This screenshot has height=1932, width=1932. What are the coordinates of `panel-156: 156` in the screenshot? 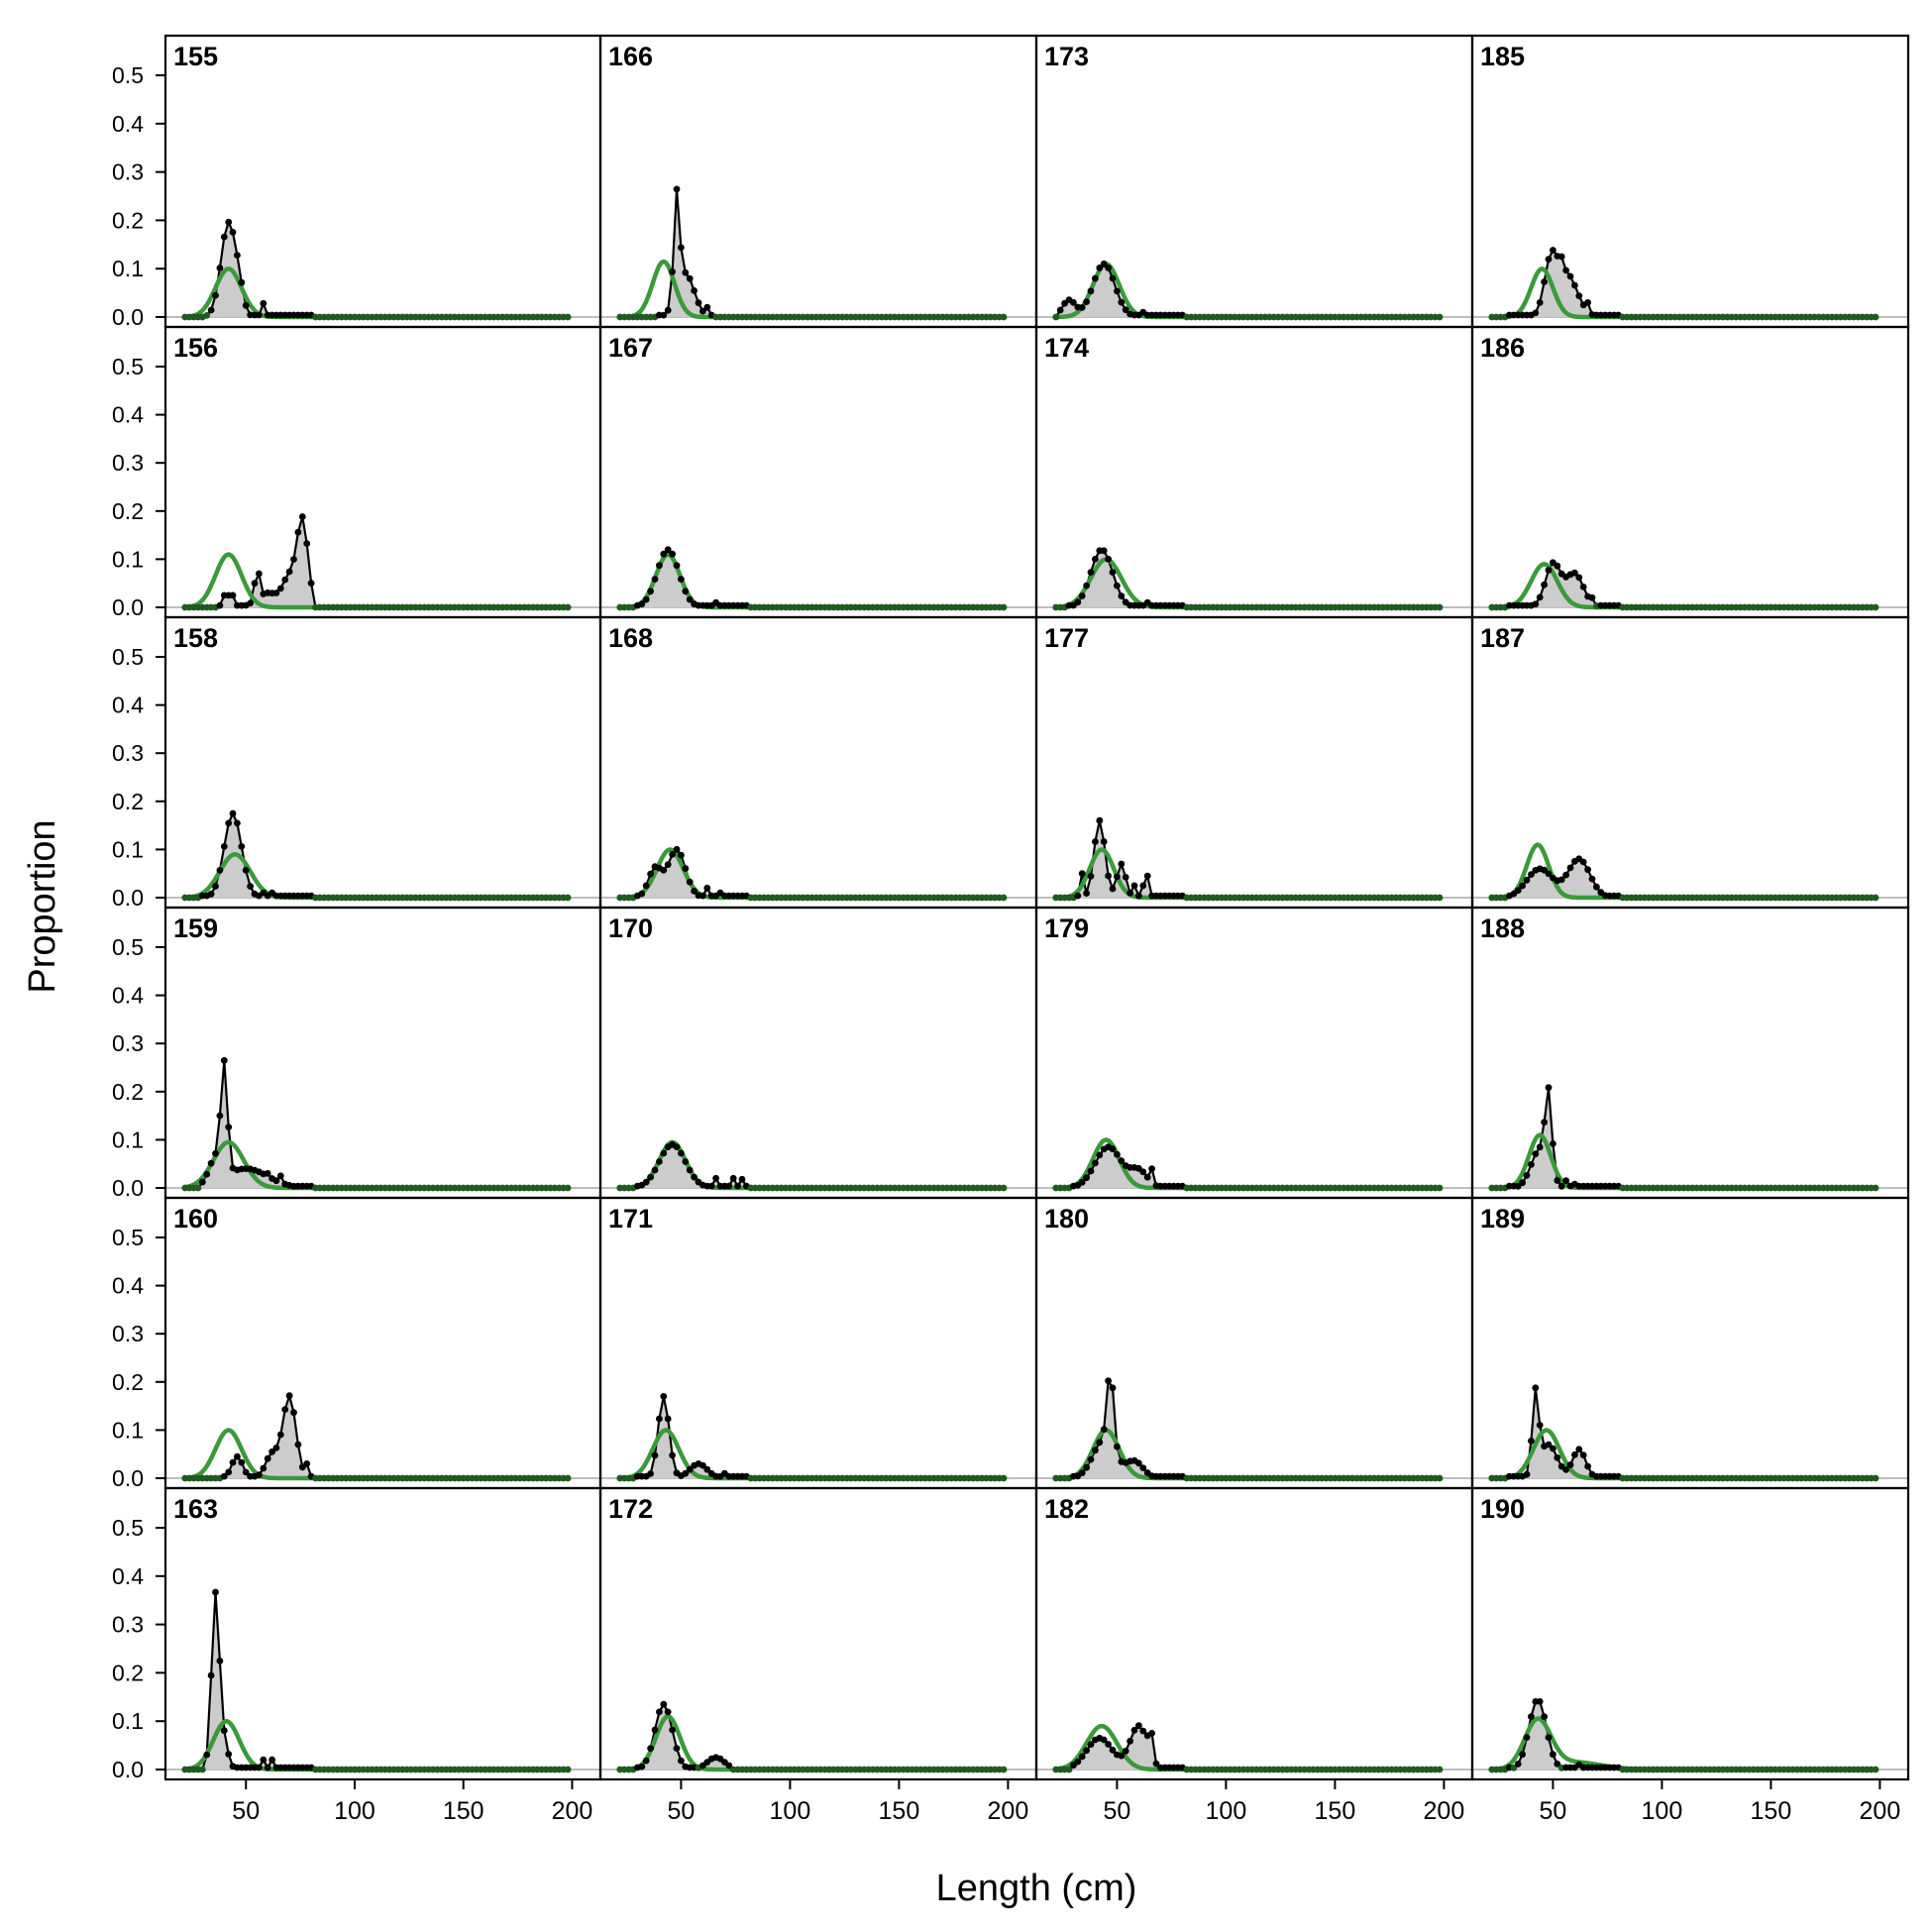 It's located at (382, 472).